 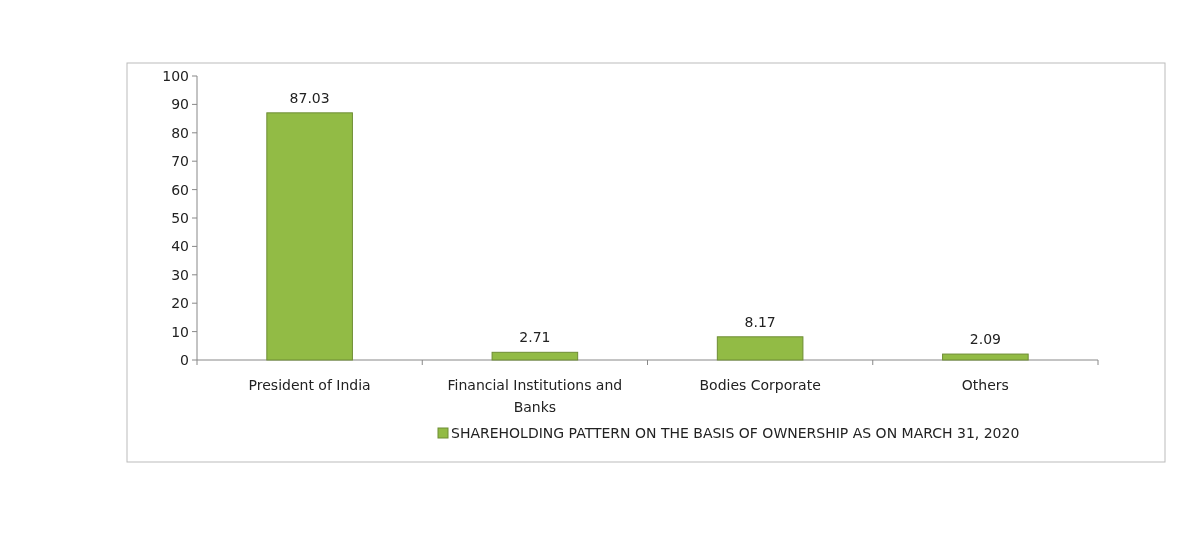 I want to click on data-label: 2.09, so click(x=985, y=339).